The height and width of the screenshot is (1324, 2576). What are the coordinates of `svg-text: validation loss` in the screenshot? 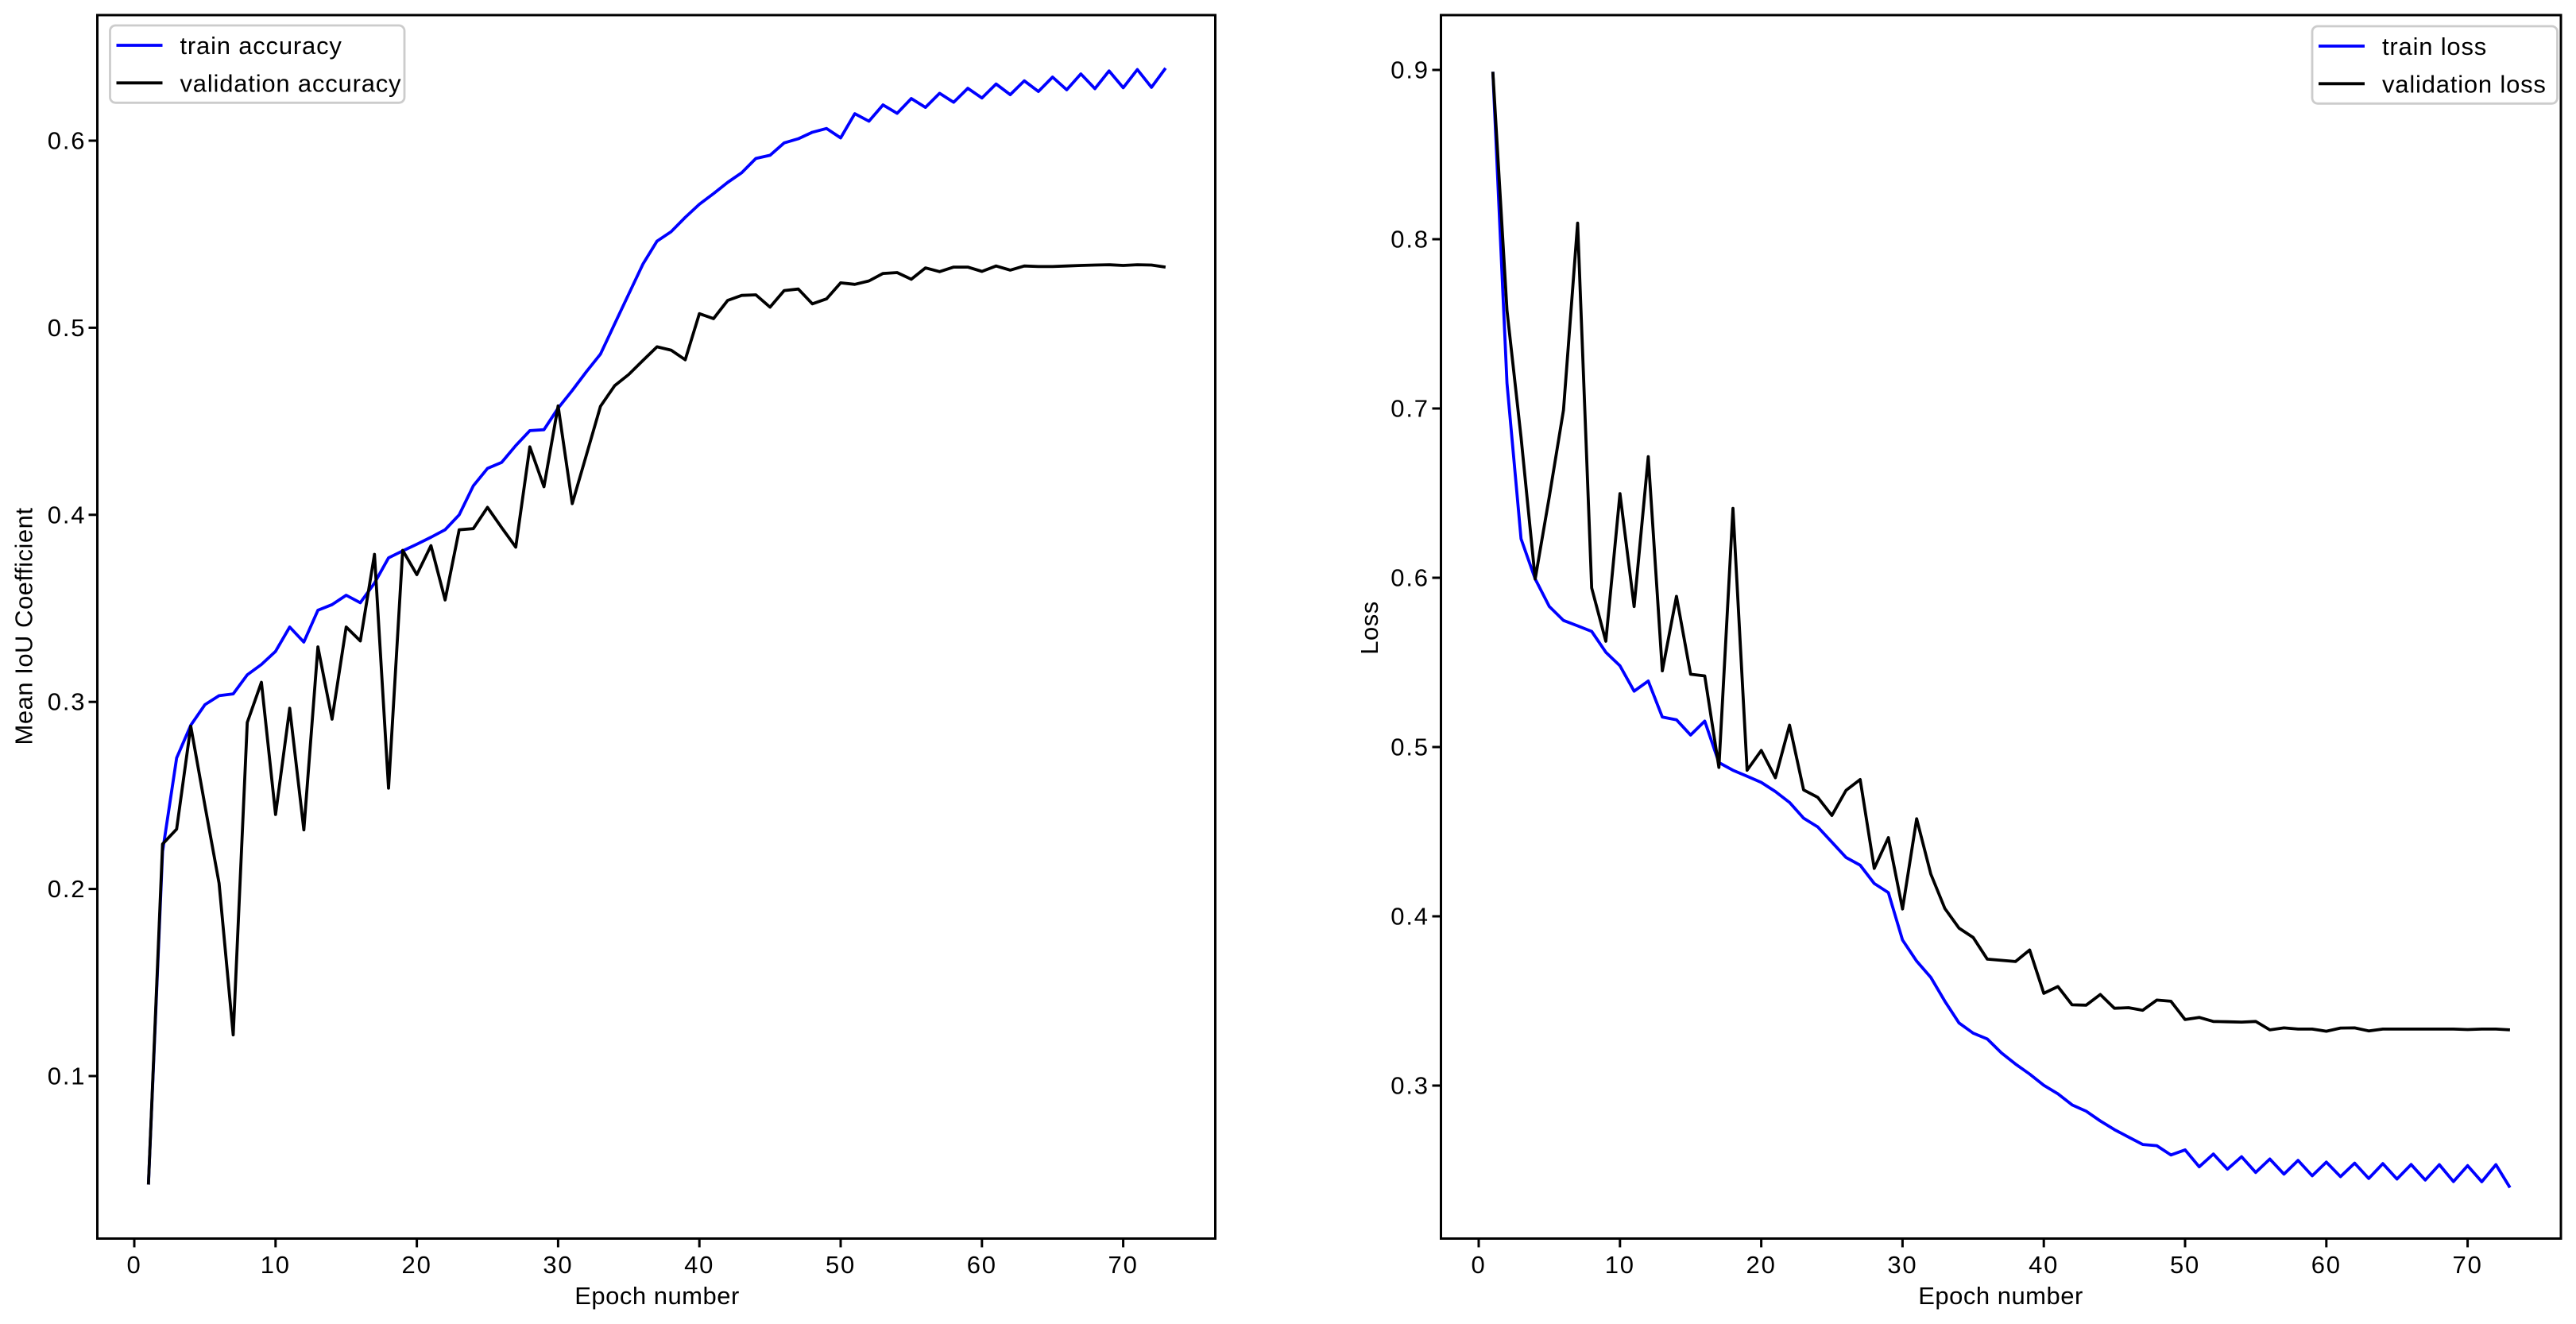 It's located at (2464, 84).